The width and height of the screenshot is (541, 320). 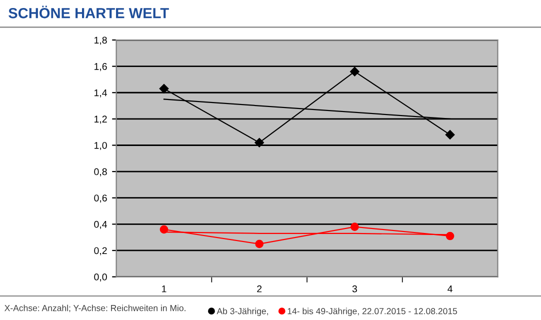 What do you see at coordinates (100, 120) in the screenshot?
I see `y-tick-label: 1,2` at bounding box center [100, 120].